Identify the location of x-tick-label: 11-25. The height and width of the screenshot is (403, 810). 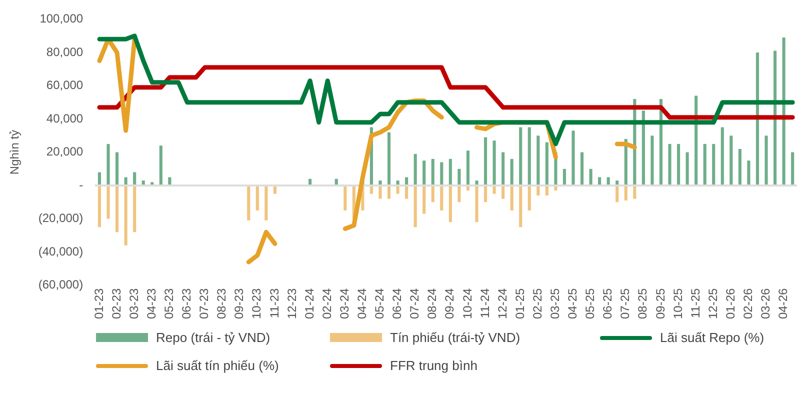
(695, 303).